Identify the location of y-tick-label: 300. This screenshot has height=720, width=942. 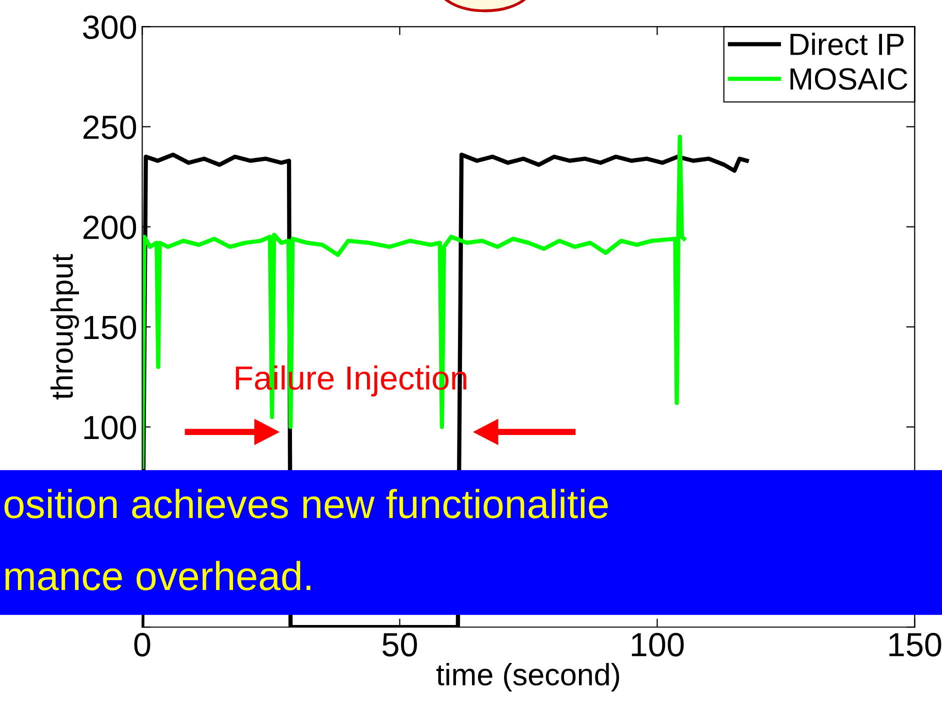
(109, 27).